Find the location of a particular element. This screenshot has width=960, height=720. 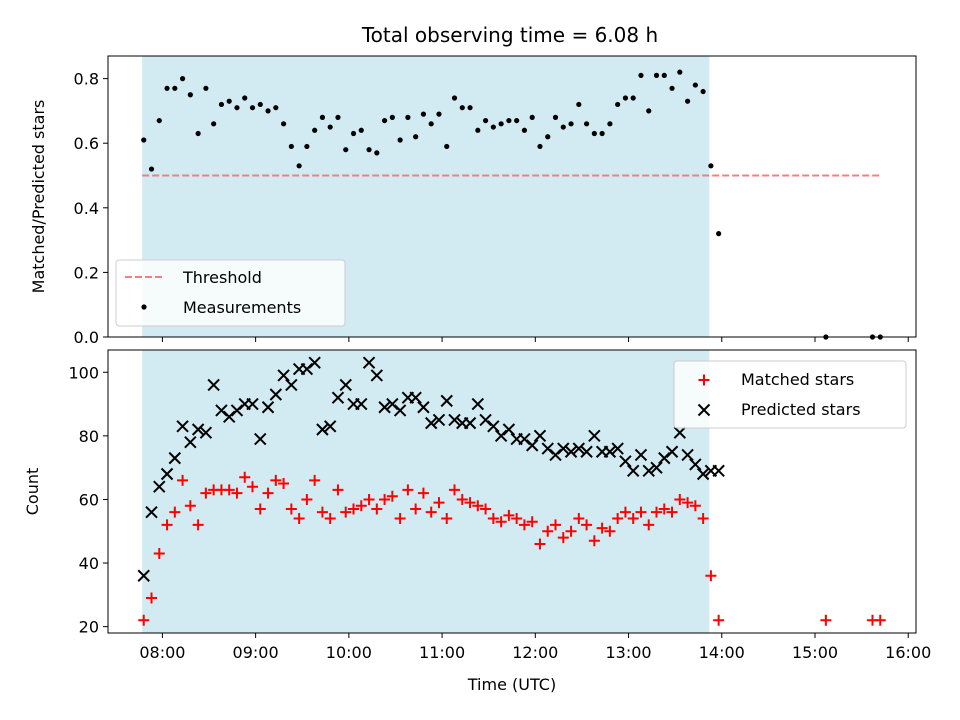

top-ytick-label: 0.2 is located at coordinates (86, 272).